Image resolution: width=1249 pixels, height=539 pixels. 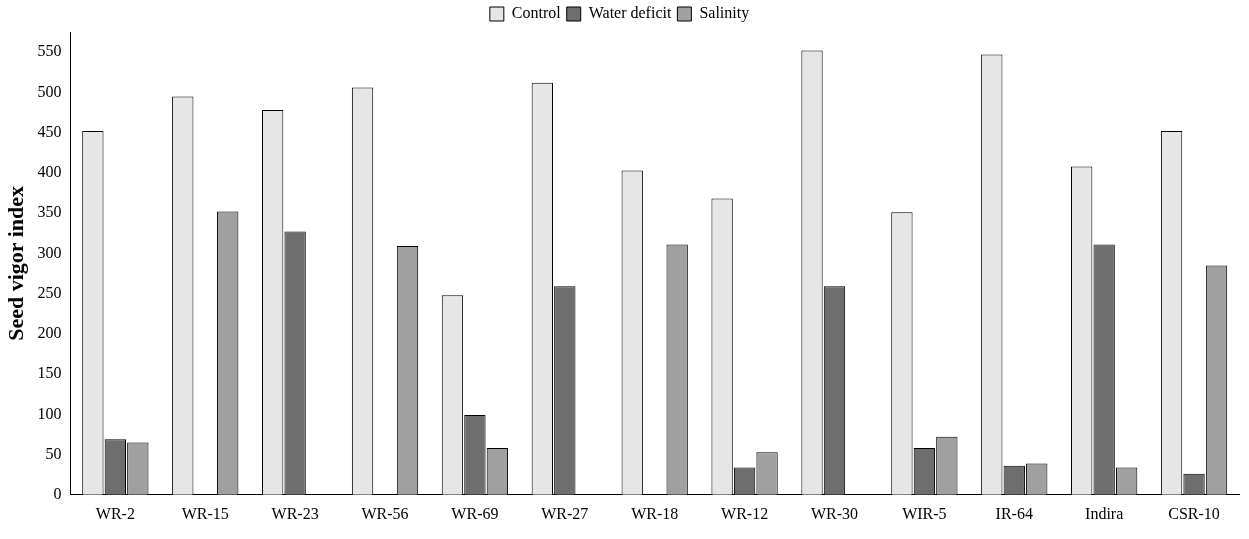 I want to click on y-tick-label: 350, so click(x=49, y=212).